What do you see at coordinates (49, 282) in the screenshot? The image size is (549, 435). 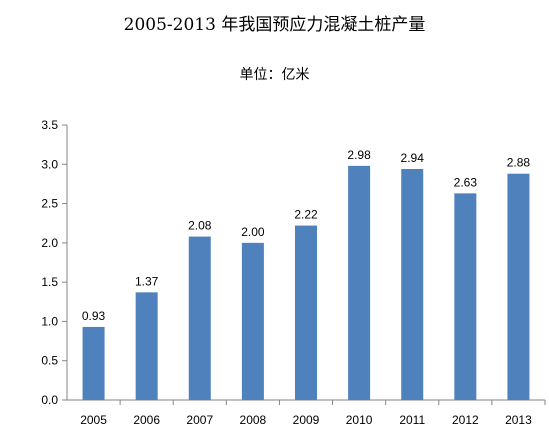 I see `y-tick-label: 1.5` at bounding box center [49, 282].